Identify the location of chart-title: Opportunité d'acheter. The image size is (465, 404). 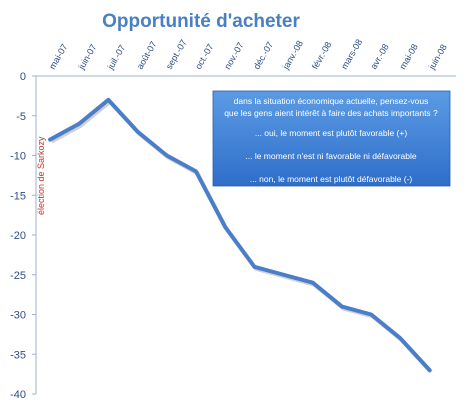
(201, 21).